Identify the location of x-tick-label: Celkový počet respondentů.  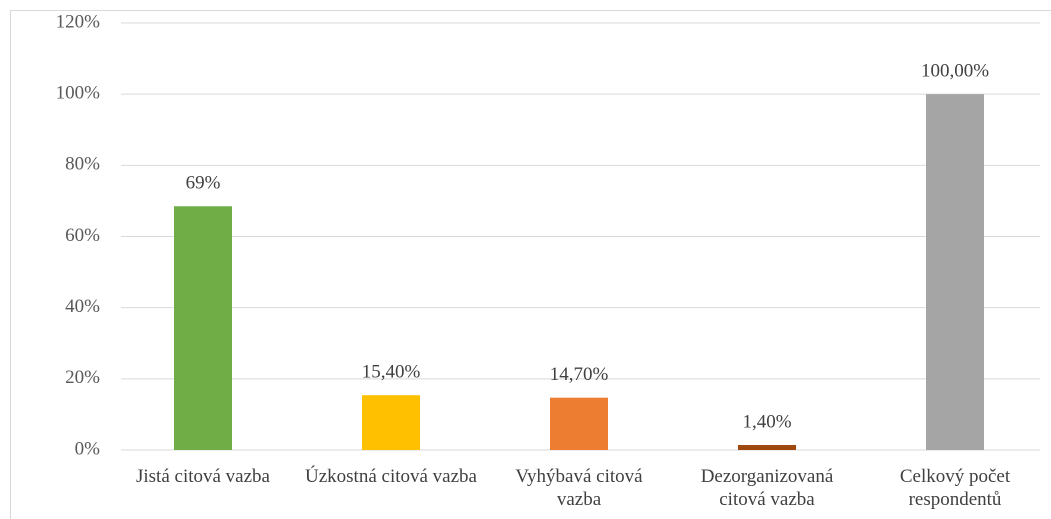
(955, 488).